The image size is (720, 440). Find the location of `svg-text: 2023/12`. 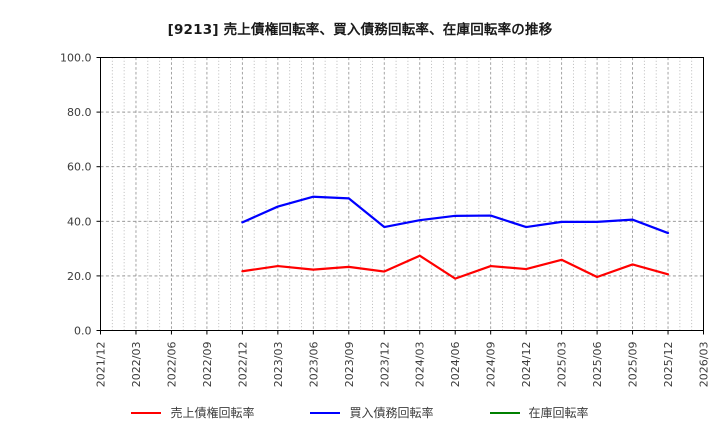

svg-text: 2023/12 is located at coordinates (384, 365).